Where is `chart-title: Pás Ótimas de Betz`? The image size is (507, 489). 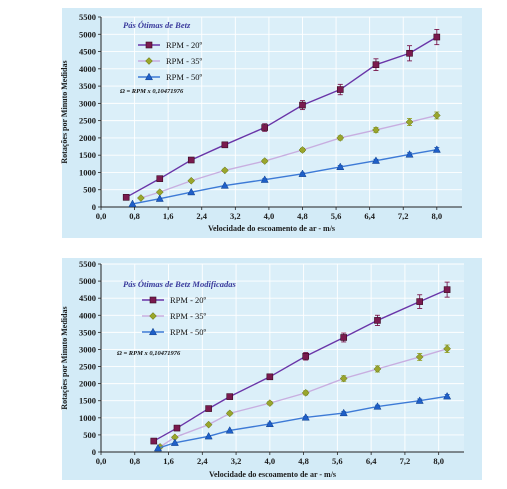 chart-title: Pás Ótimas de Betz is located at coordinates (157, 25).